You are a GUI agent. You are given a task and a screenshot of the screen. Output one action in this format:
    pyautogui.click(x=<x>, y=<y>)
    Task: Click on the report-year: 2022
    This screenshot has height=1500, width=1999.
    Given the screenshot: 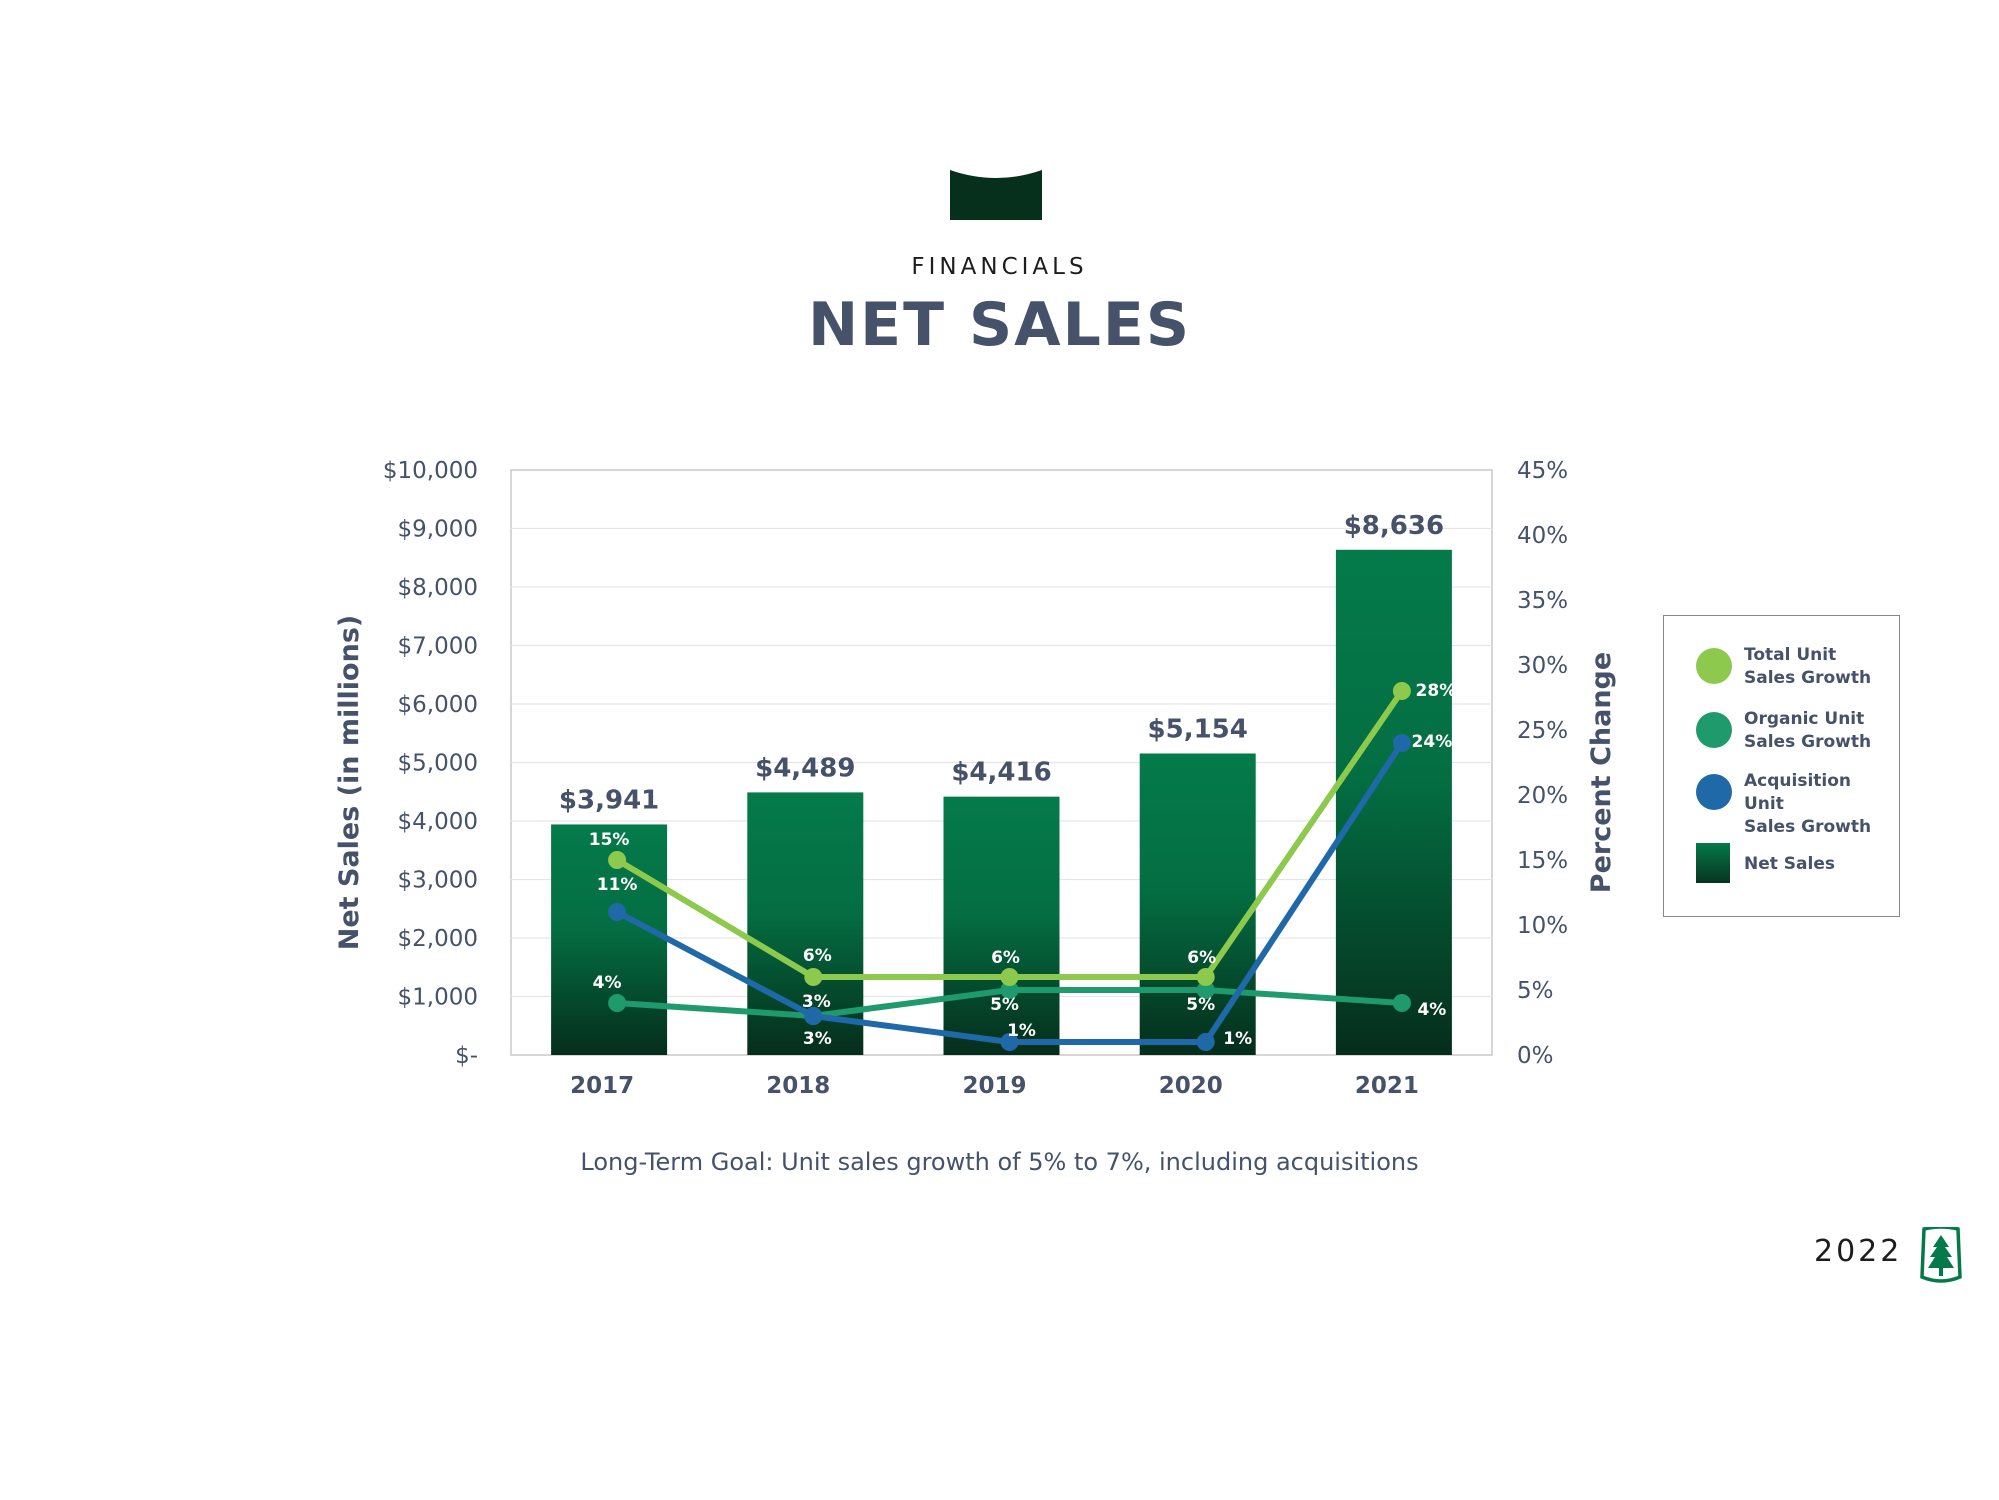 What is the action you would take?
    pyautogui.click(x=1858, y=1251)
    